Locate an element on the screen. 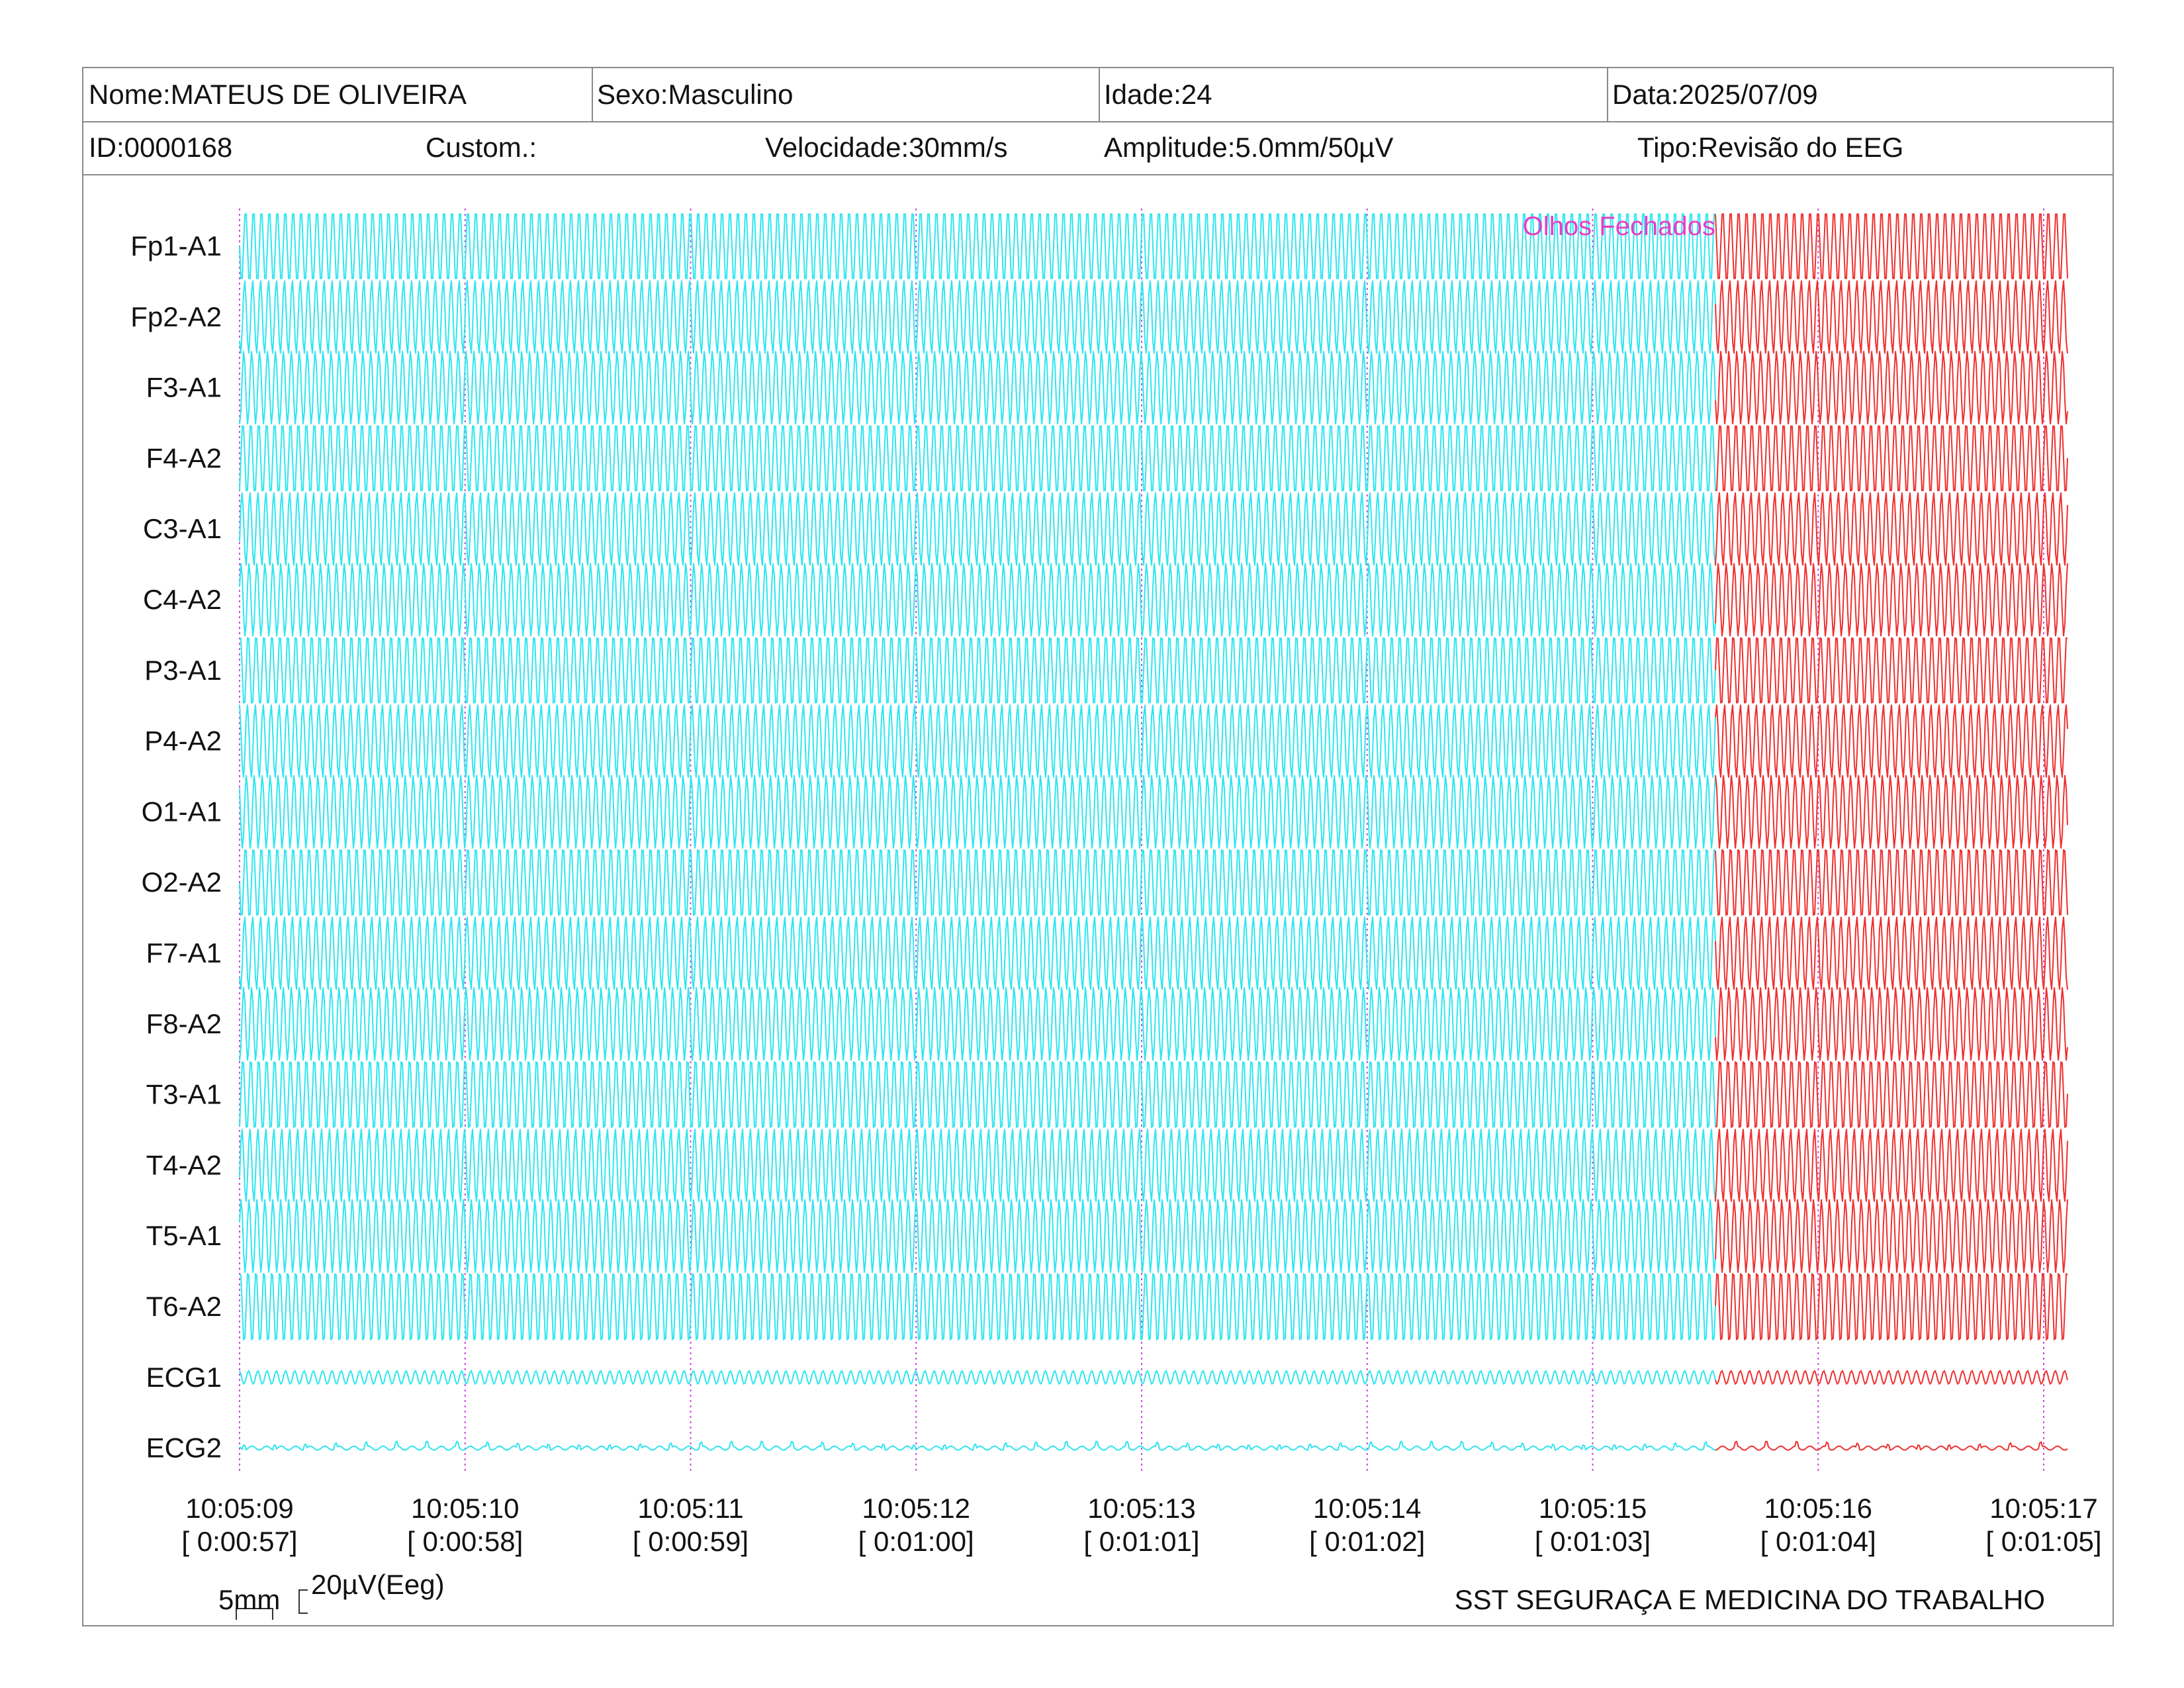 The width and height of the screenshot is (2184, 1688). time-tick-elapsed: [ 0:00:59] is located at coordinates (691, 1541).